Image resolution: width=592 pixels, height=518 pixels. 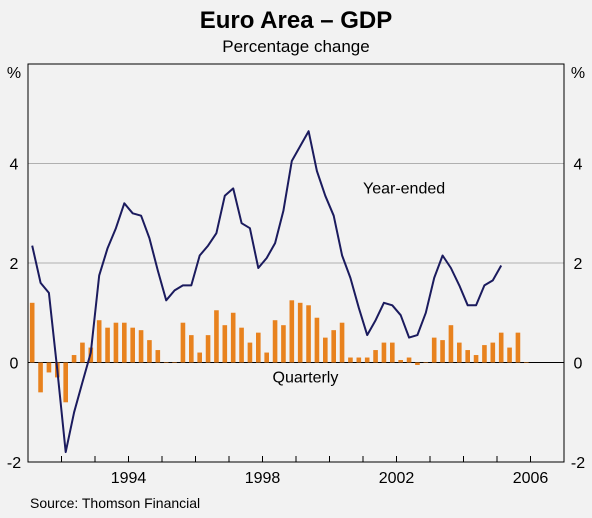 I want to click on bar-1993Q4, so click(x=124, y=342).